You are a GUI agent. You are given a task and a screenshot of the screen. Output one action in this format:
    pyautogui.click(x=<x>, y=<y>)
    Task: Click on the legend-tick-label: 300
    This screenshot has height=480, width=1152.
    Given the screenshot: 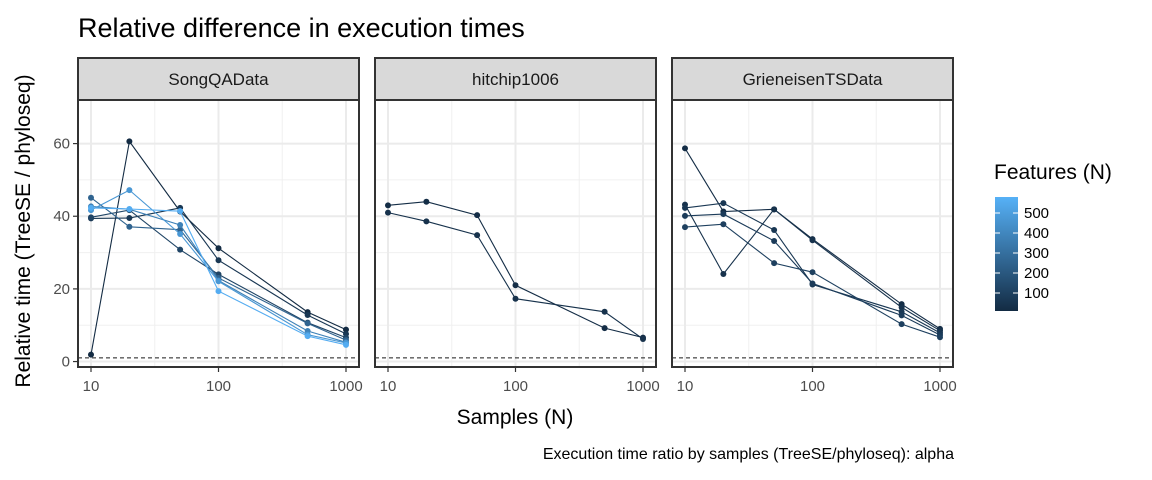 What is the action you would take?
    pyautogui.click(x=1036, y=253)
    